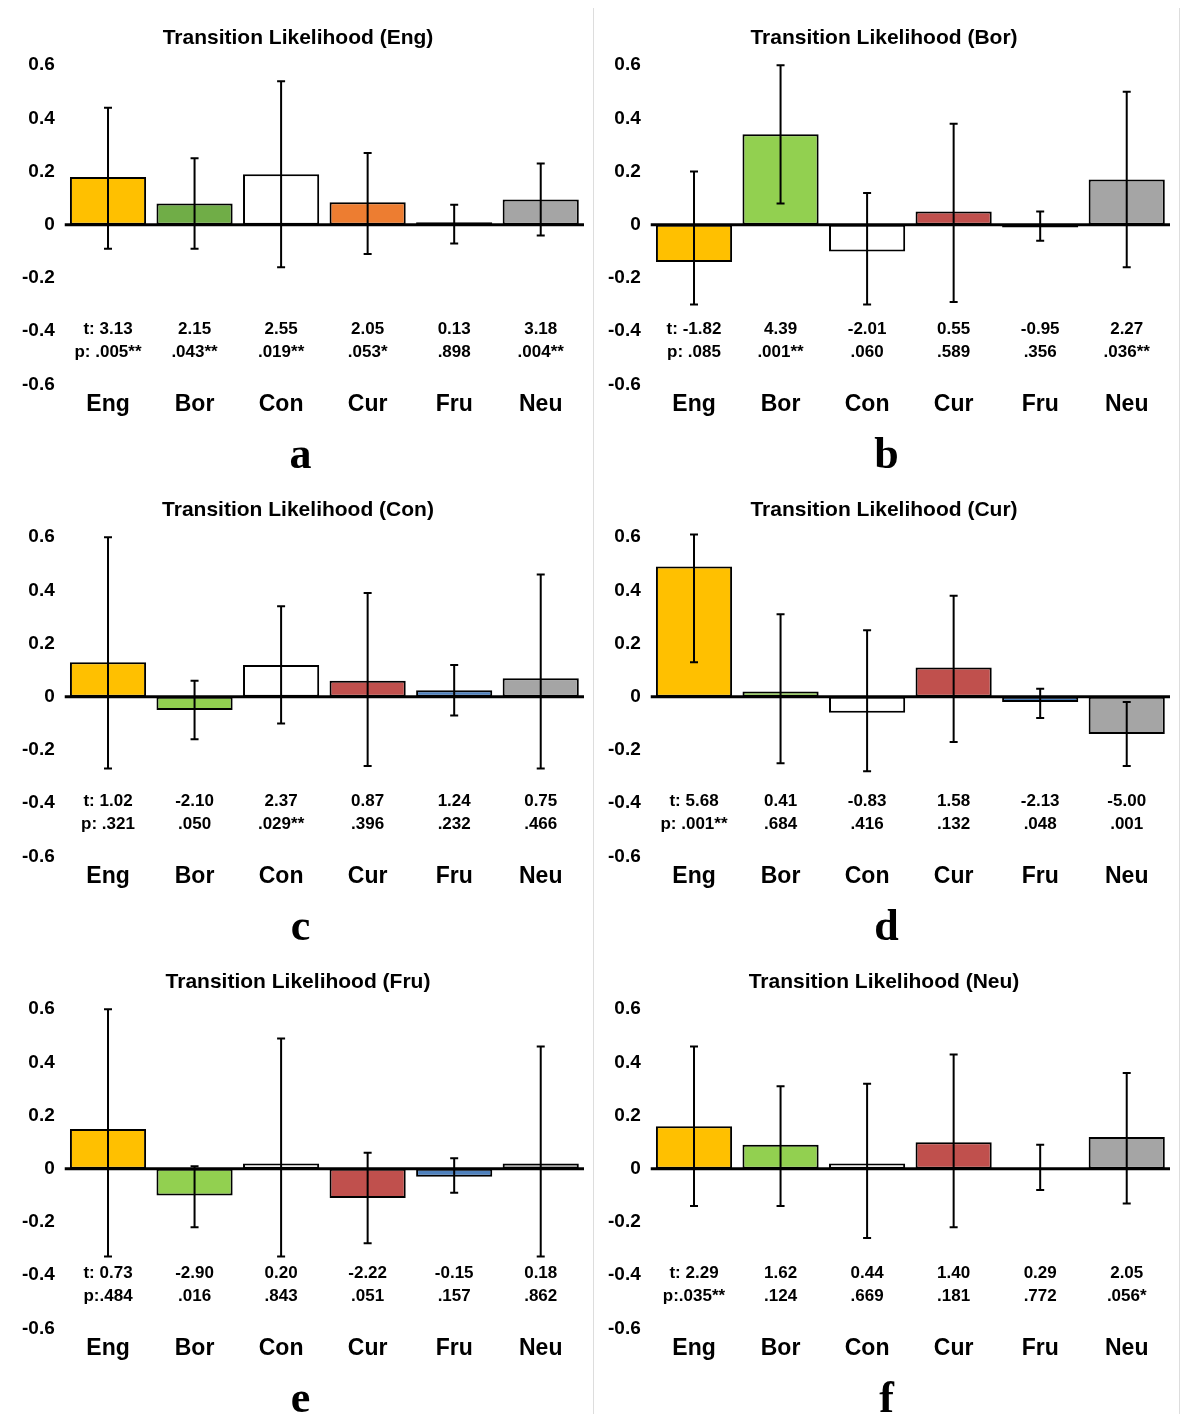  I want to click on annotation: -5.00 .001, so click(1127, 811).